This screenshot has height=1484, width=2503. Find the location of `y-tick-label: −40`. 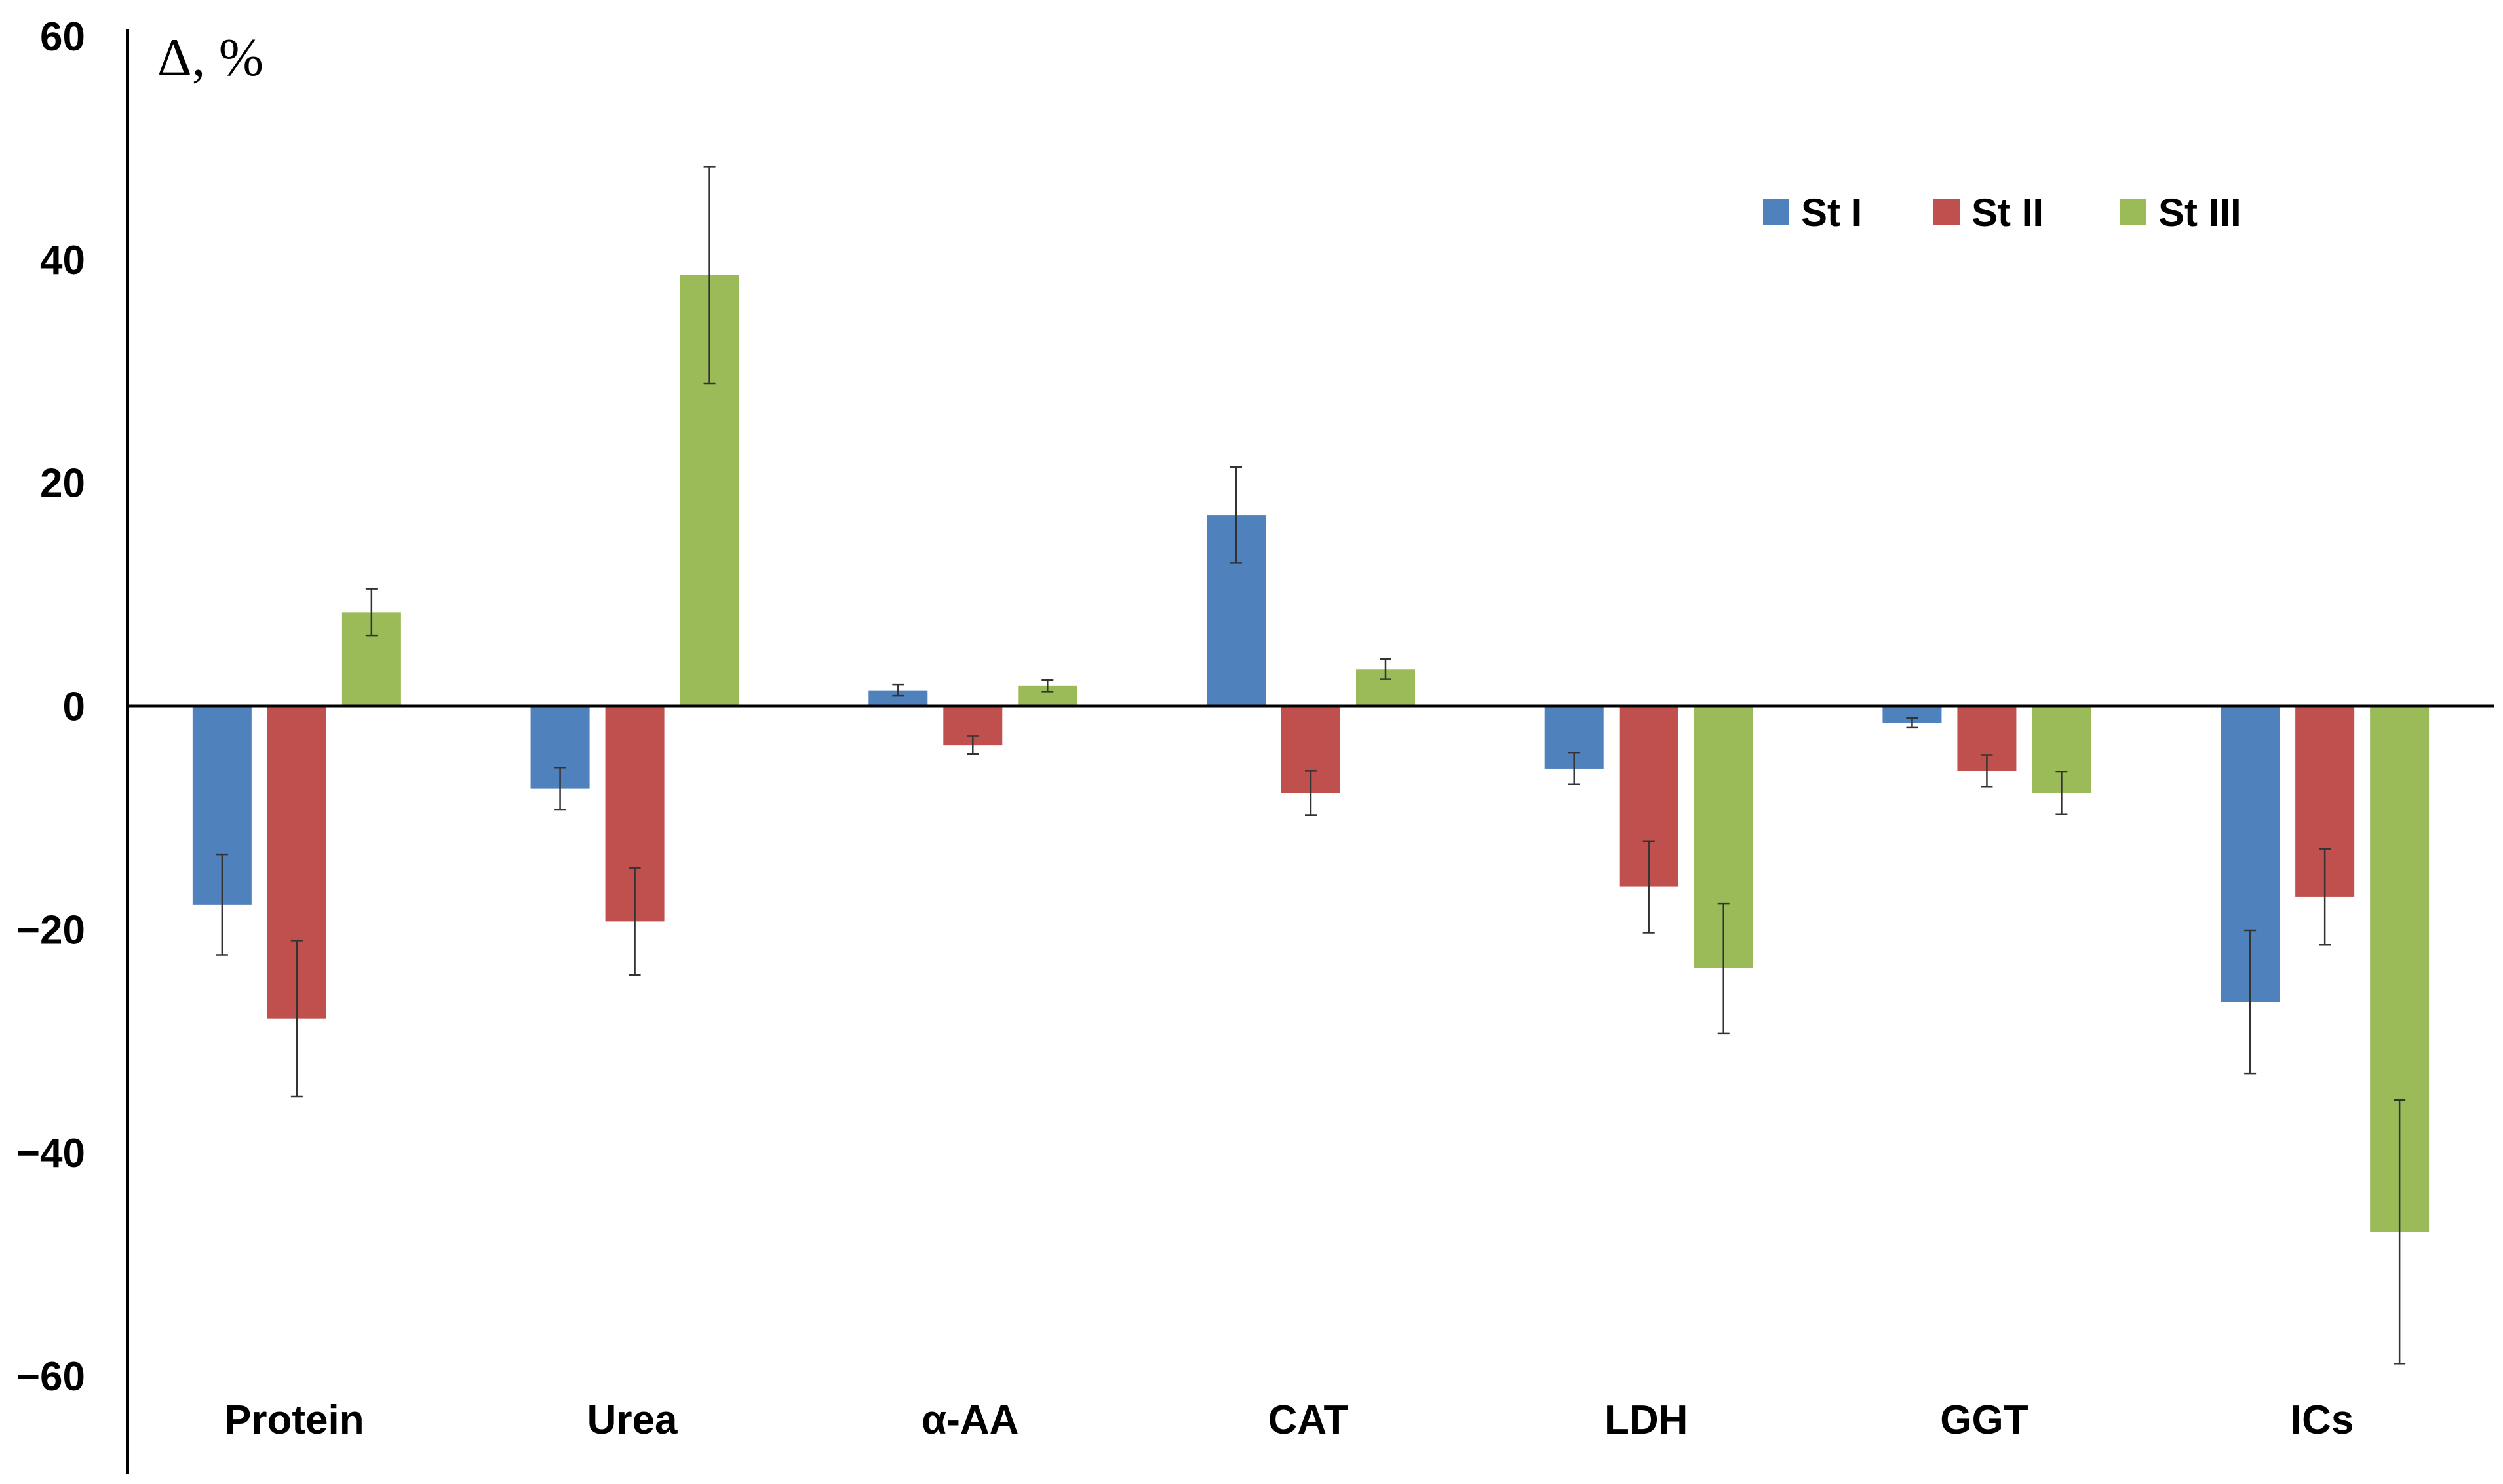

y-tick-label: −40 is located at coordinates (50, 1153).